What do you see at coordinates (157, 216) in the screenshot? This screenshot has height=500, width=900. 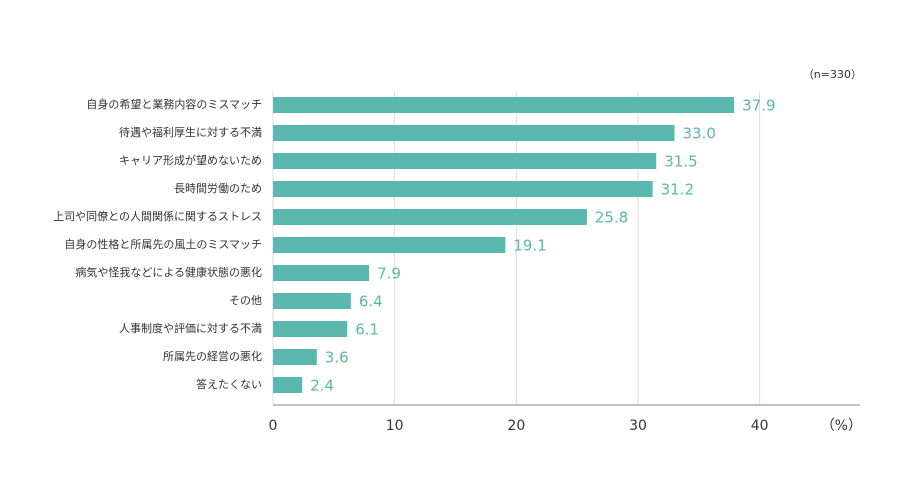 I see `category-label: 上司や同僚との人間関係に関するストレス` at bounding box center [157, 216].